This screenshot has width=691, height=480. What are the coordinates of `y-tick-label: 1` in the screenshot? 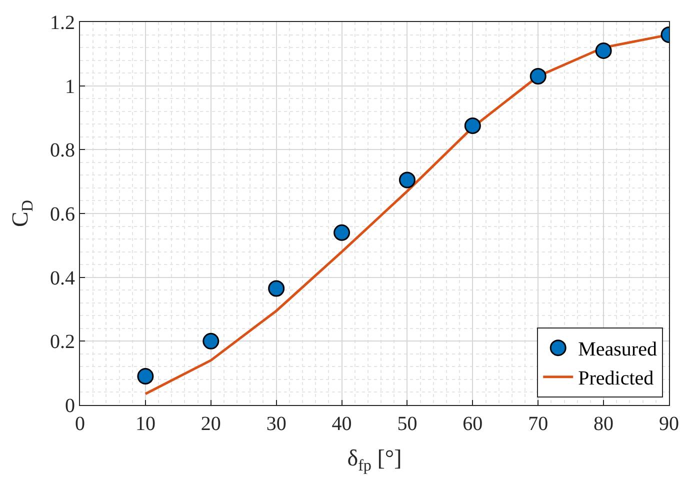 It's located at (70, 87).